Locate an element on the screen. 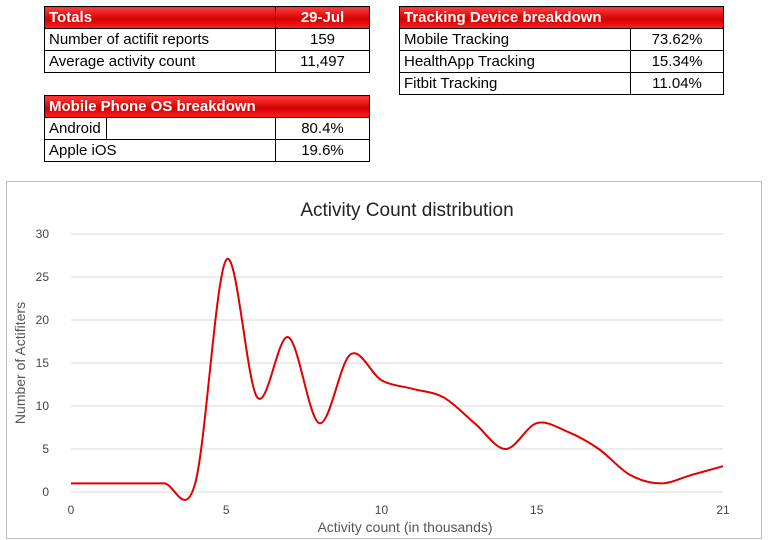 The width and height of the screenshot is (768, 540). table-row: Mobile Tracking 73.62% is located at coordinates (561, 39).